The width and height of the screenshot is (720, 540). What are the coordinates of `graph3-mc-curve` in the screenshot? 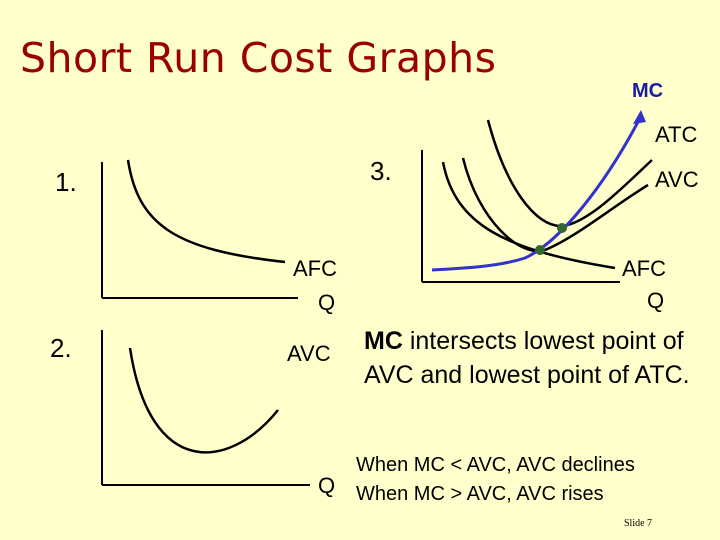 It's located at (536, 194).